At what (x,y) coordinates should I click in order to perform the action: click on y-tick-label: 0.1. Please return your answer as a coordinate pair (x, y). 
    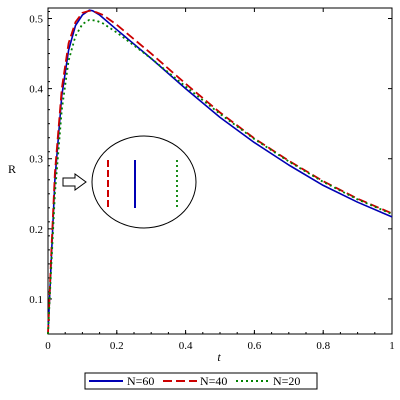
    Looking at the image, I should click on (36, 300).